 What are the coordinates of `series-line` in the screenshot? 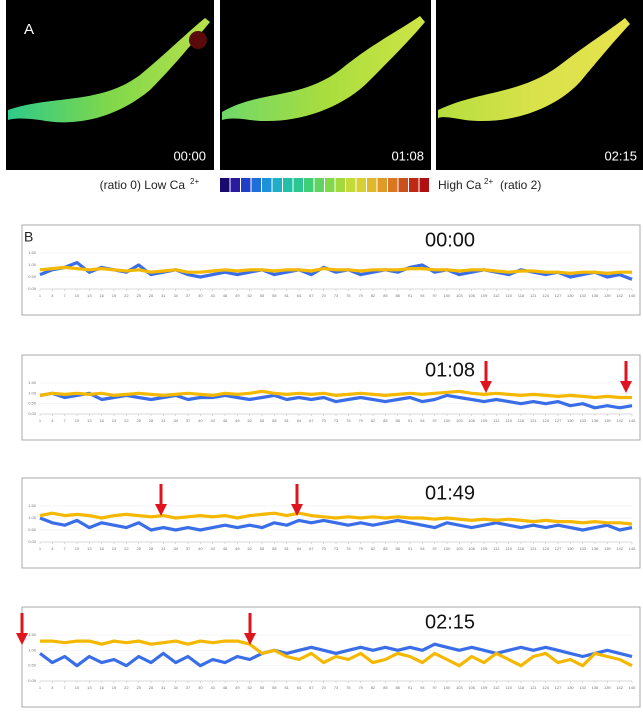 It's located at (336, 524).